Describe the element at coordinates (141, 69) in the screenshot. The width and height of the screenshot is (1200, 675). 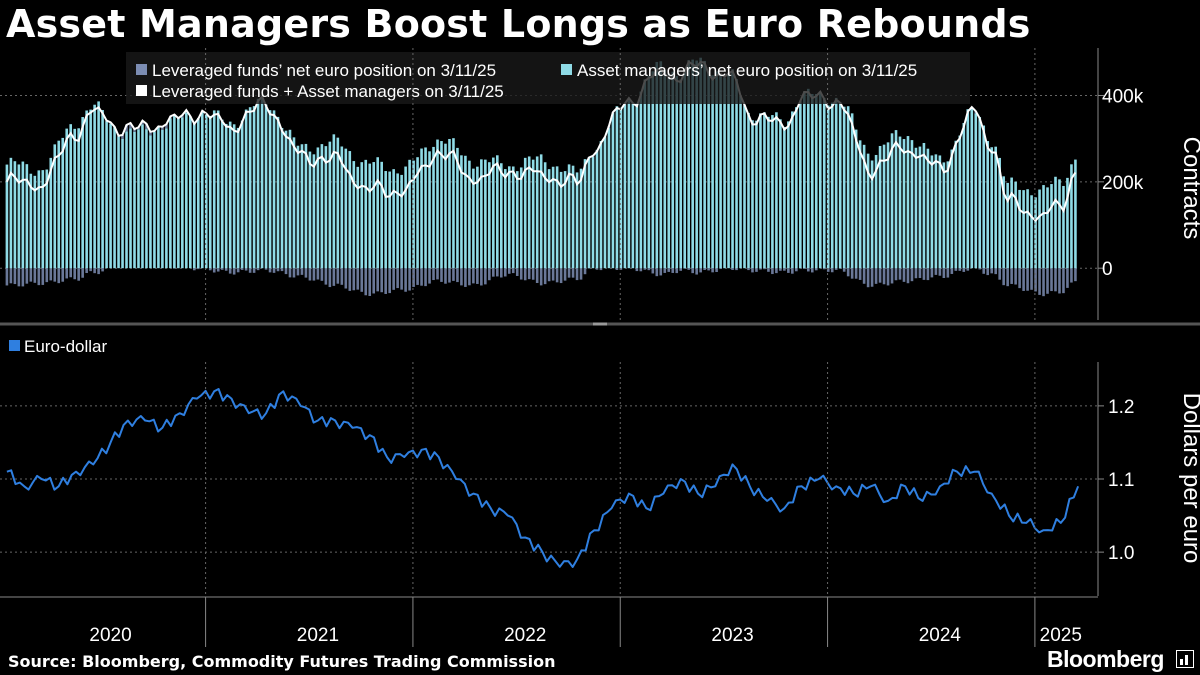
I see `legend-swatch-leveraged` at that location.